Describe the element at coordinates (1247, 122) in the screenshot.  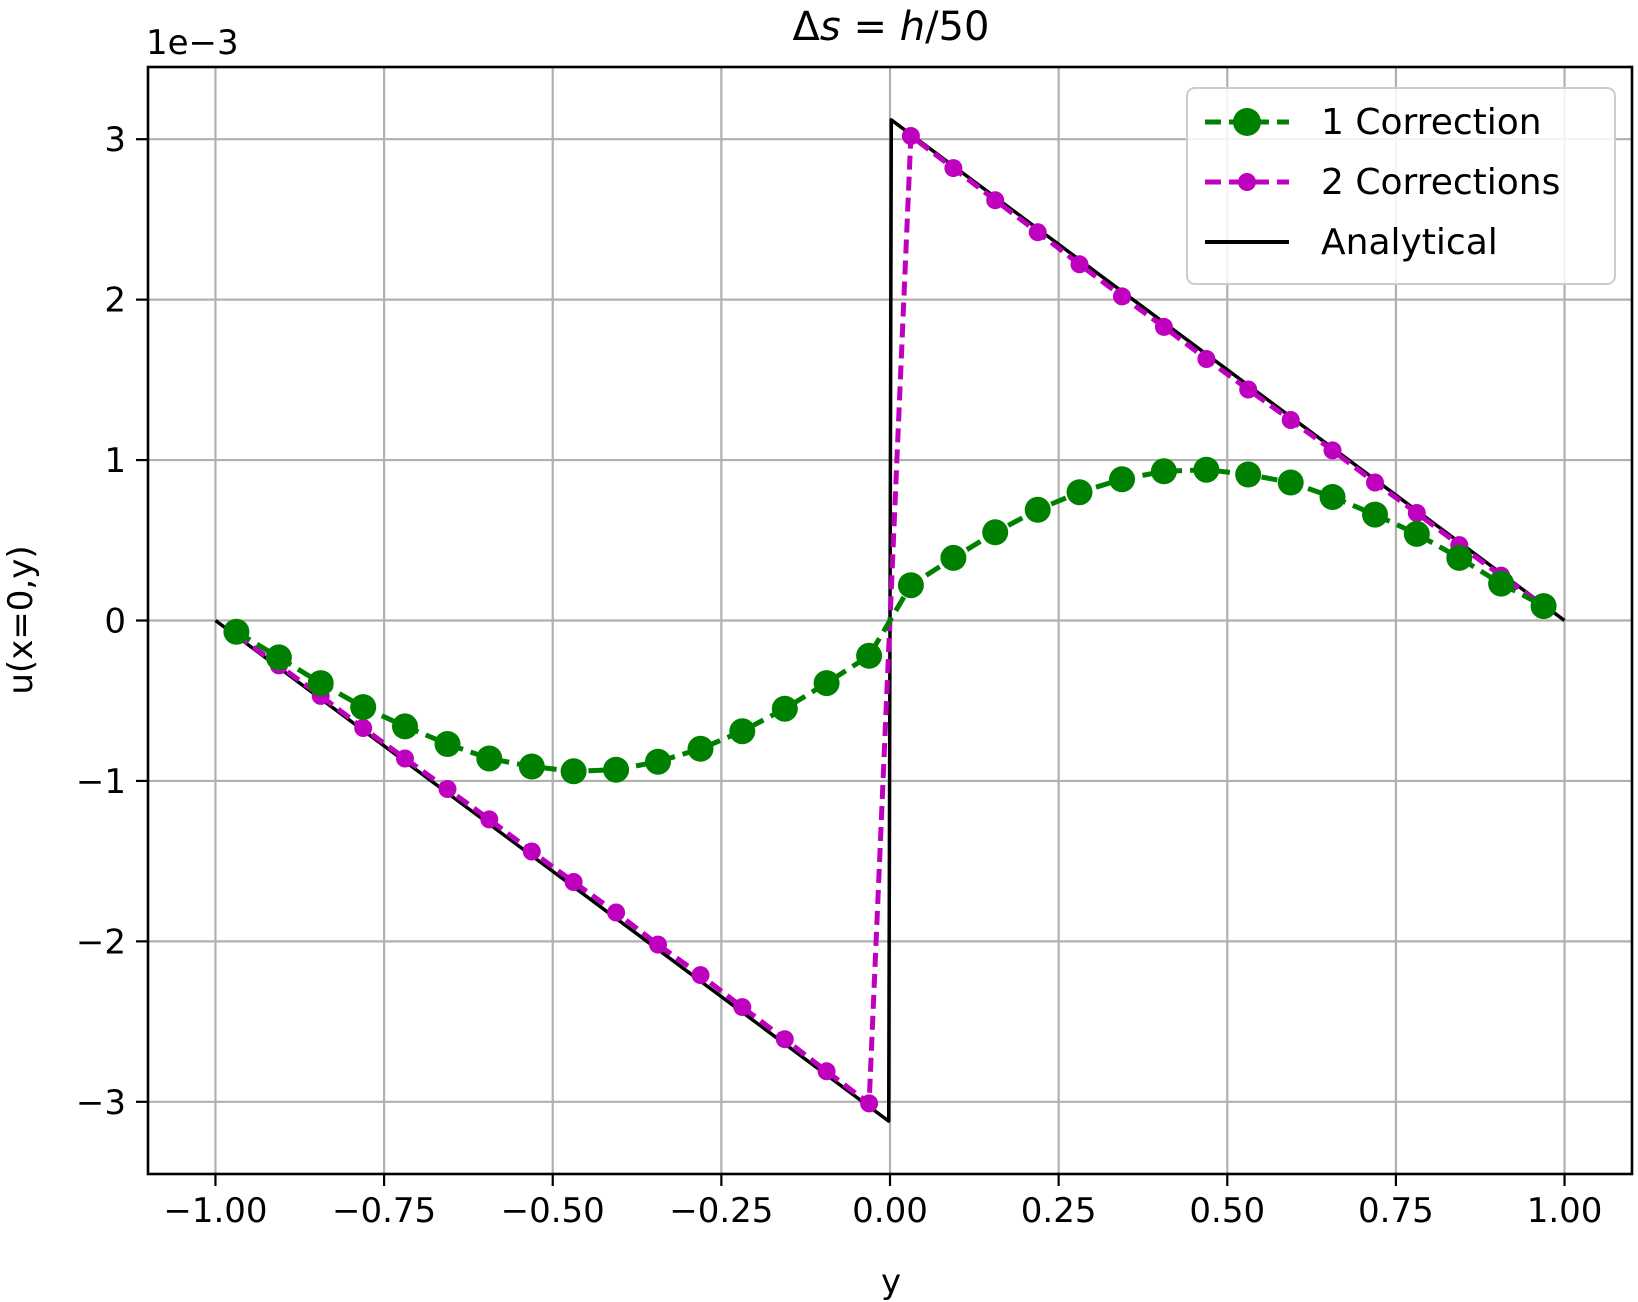
I see `legend-marker-1-correction` at that location.